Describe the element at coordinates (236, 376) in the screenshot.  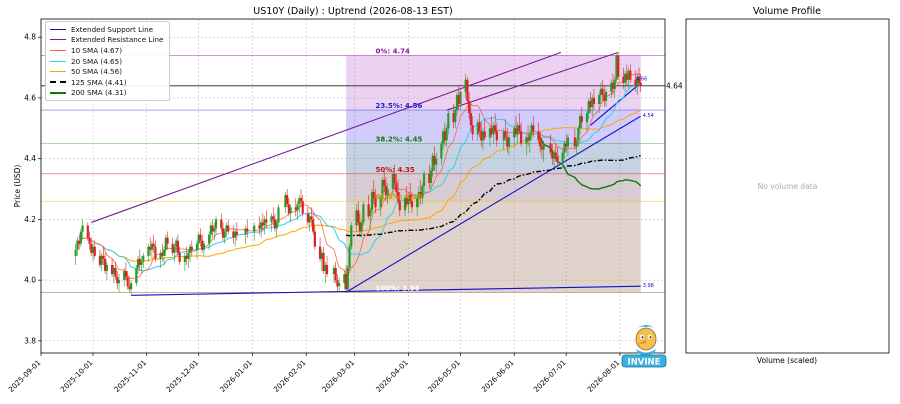
I see `x-tick-label: 2026-01-01` at that location.